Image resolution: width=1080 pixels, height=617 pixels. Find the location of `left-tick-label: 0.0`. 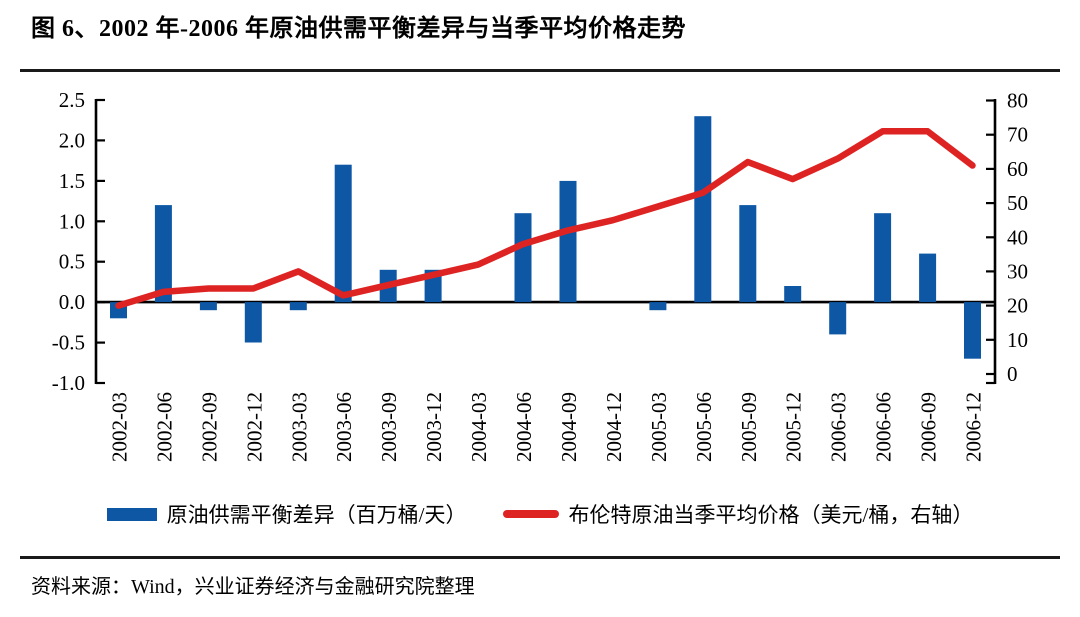

left-tick-label: 0.0 is located at coordinates (72, 302).